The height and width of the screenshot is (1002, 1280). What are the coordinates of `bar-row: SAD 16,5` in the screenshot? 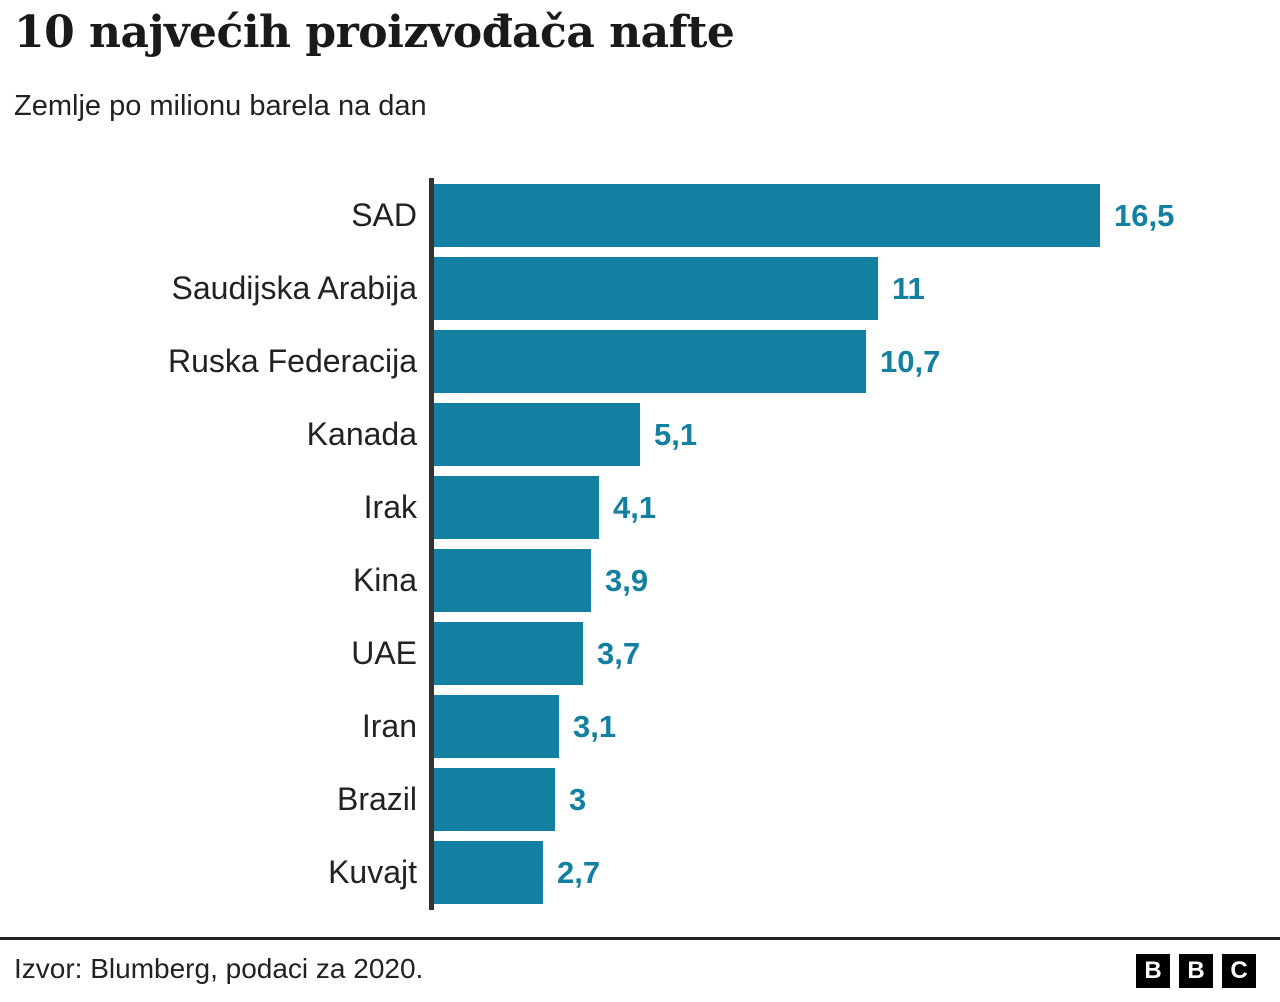 It's located at (640, 215).